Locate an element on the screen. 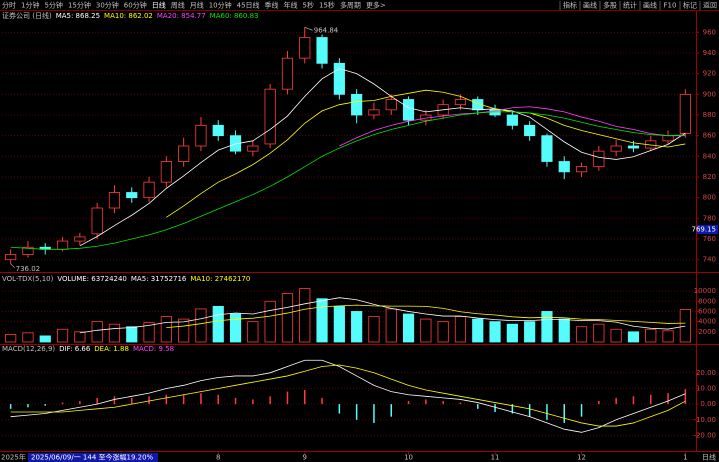 This screenshot has height=462, width=719. toolbar-item: 15秒 is located at coordinates (327, 5).